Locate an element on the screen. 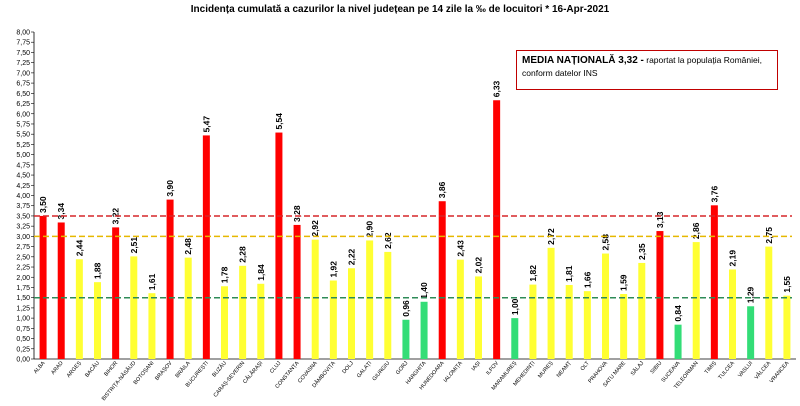  note-text-2: conform datelor INS is located at coordinates (560, 73).